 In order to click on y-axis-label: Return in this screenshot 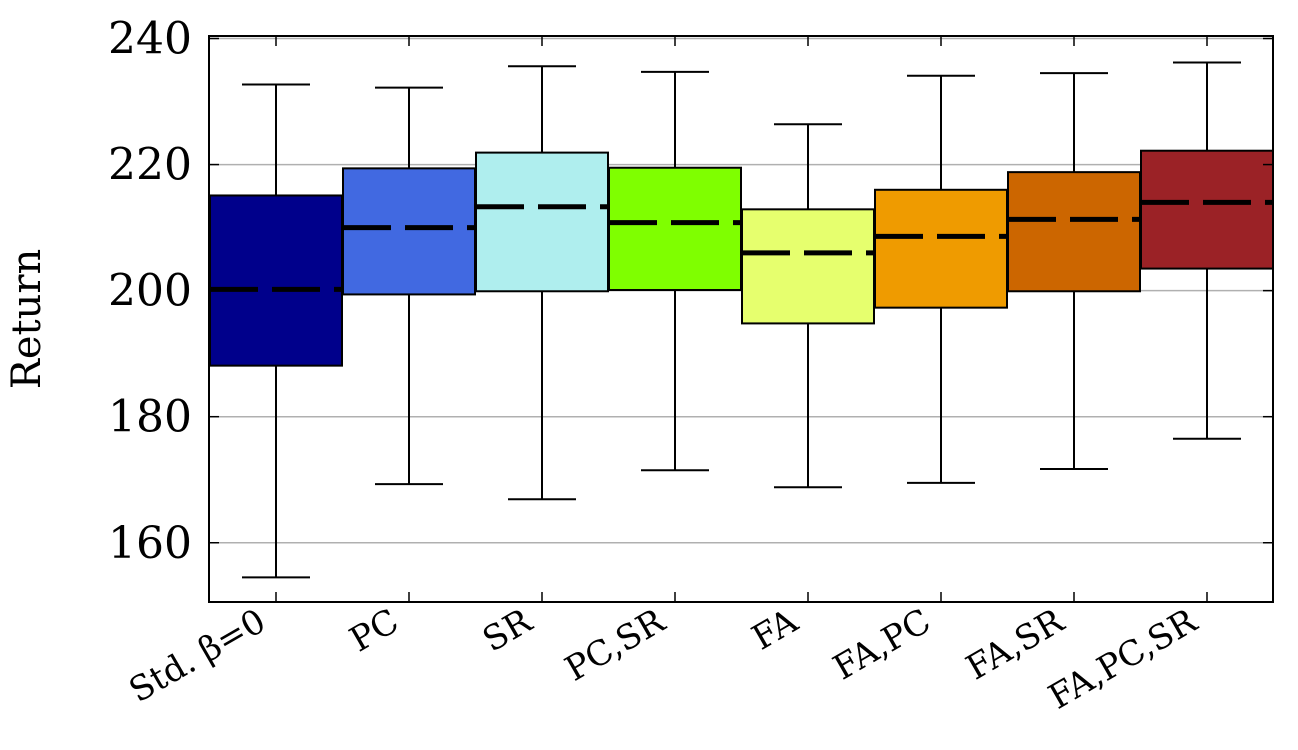, I will do `click(27, 319)`.